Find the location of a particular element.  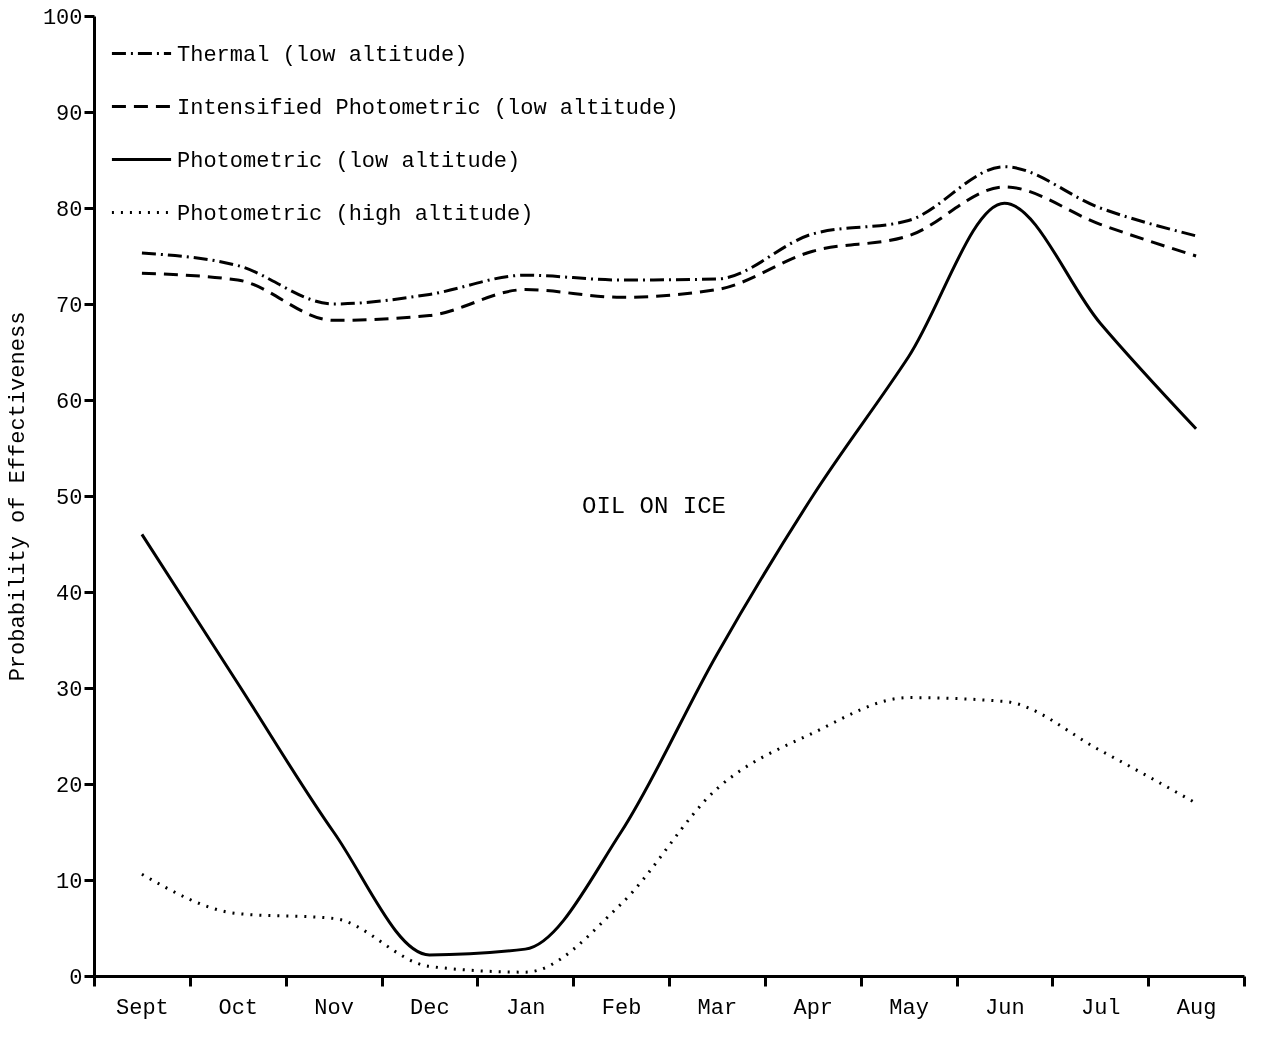

y-tick-label: 10 is located at coordinates (69, 882).